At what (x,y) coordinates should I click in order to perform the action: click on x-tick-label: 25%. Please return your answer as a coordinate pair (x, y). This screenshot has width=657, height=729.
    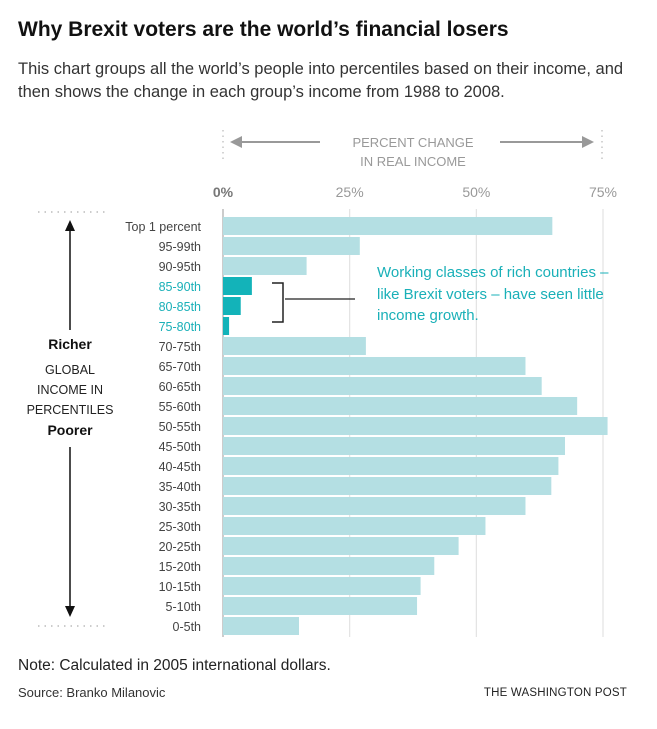
    Looking at the image, I should click on (350, 192).